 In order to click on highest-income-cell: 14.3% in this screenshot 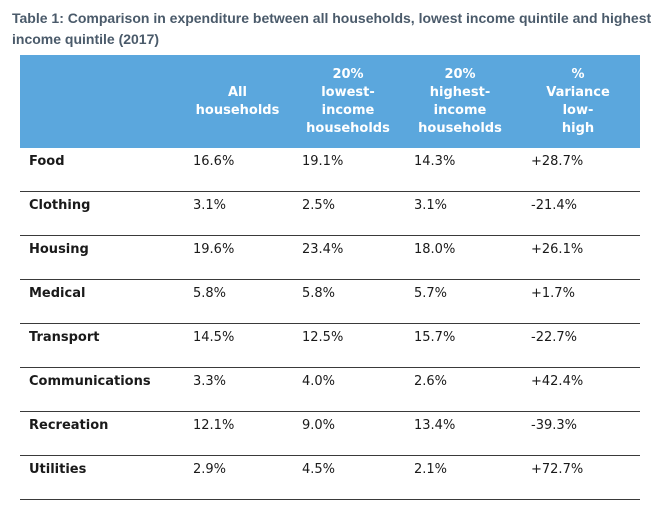, I will do `click(460, 170)`.